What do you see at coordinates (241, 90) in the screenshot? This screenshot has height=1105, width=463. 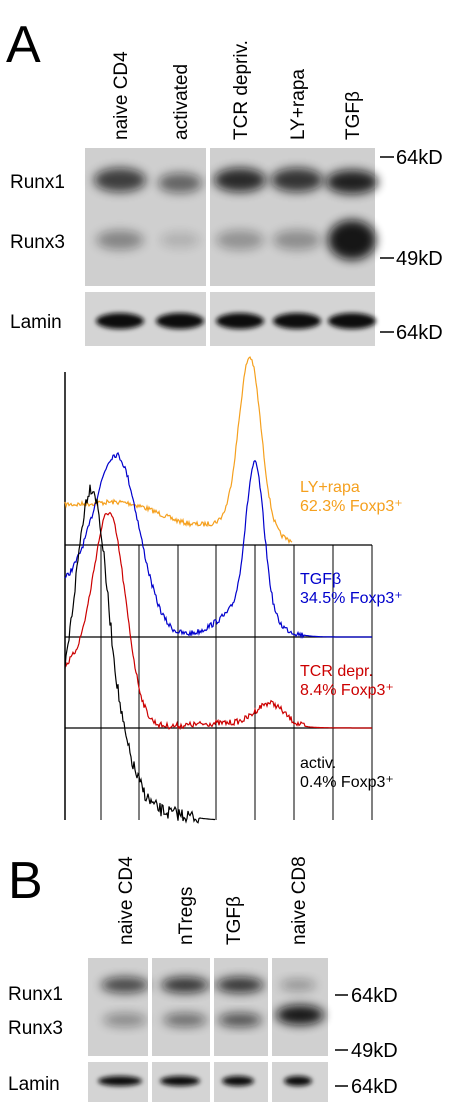 I see `lane-label: TCR depriv.` at bounding box center [241, 90].